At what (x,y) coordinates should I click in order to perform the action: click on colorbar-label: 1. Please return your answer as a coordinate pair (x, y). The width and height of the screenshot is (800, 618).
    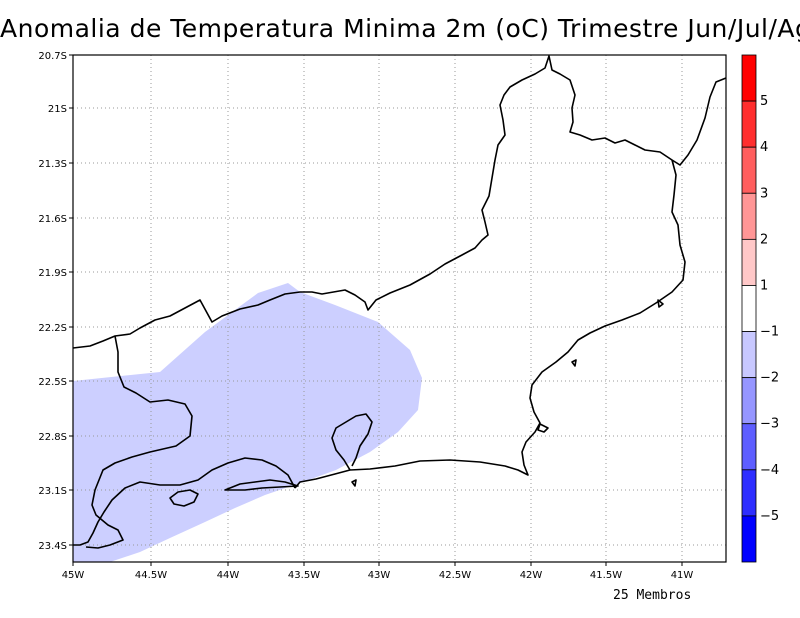
    Looking at the image, I should click on (764, 285).